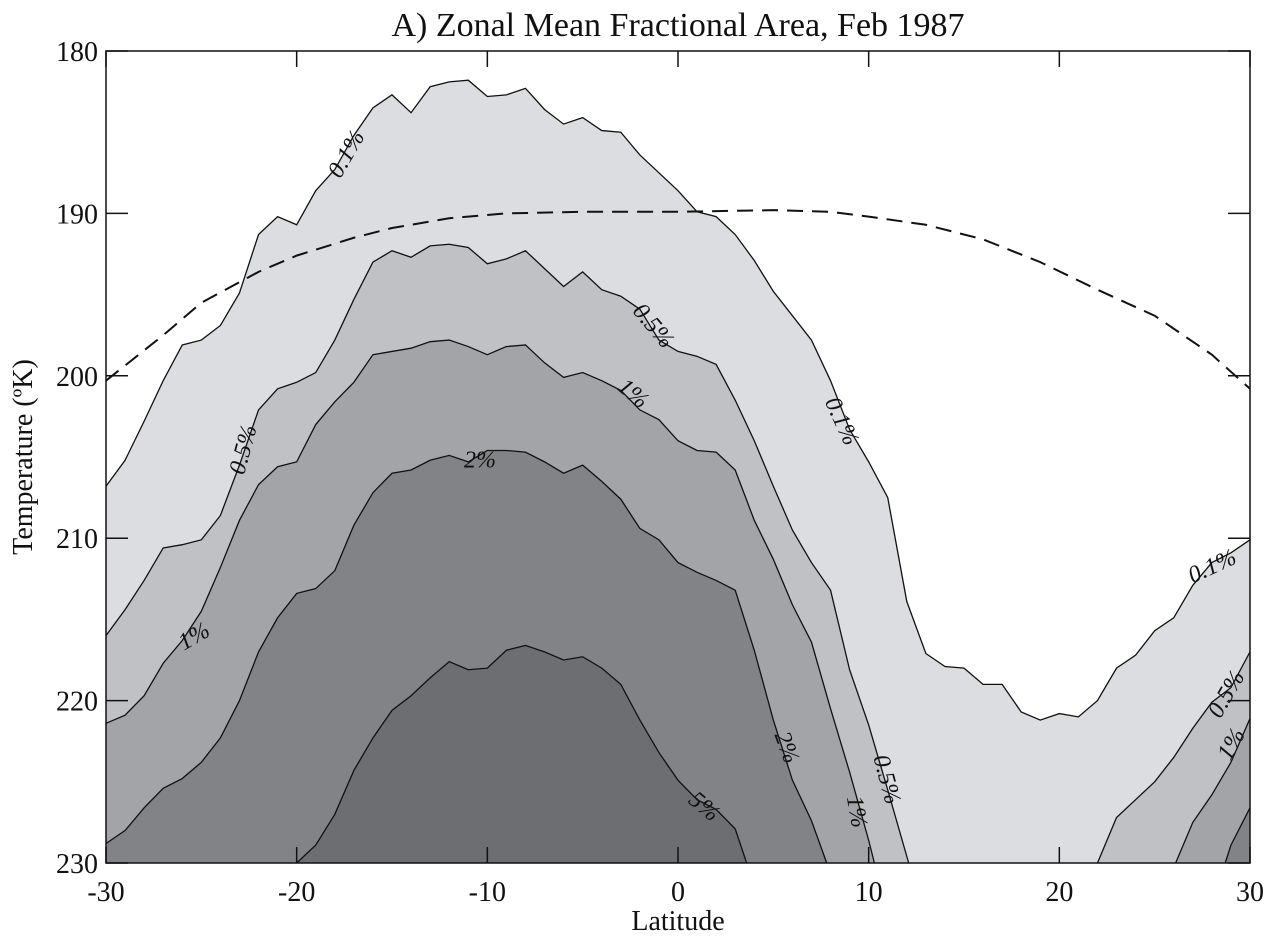  What do you see at coordinates (105, 892) in the screenshot?
I see `x-tick-label: -30` at bounding box center [105, 892].